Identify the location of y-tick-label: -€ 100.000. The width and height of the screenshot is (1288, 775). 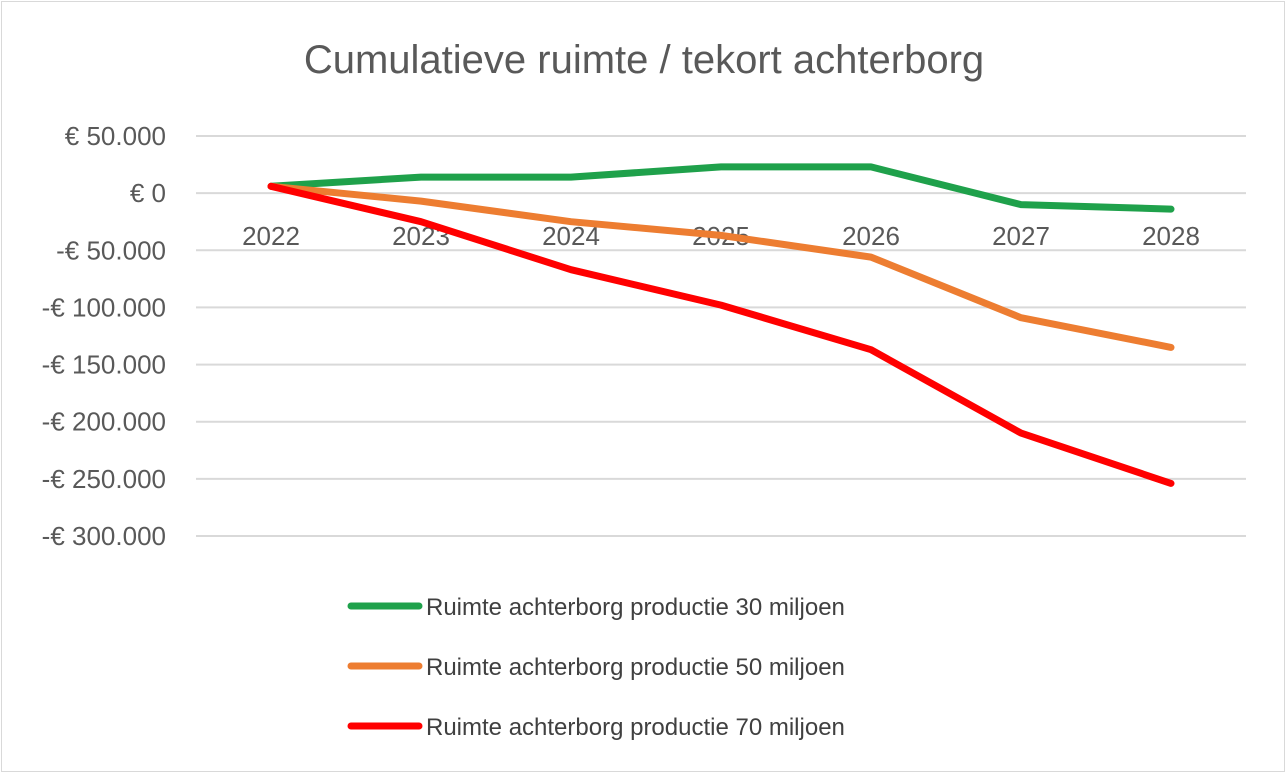
(104, 307).